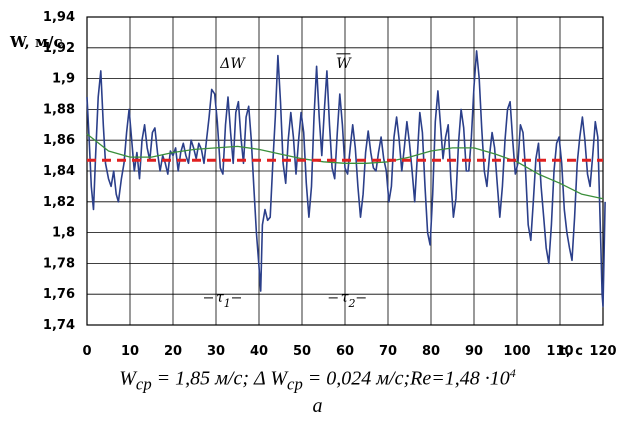 Image resolution: width=635 pixels, height=434 pixels. What do you see at coordinates (571, 351) in the screenshot?
I see `x-axis-label: t, с` at bounding box center [571, 351].